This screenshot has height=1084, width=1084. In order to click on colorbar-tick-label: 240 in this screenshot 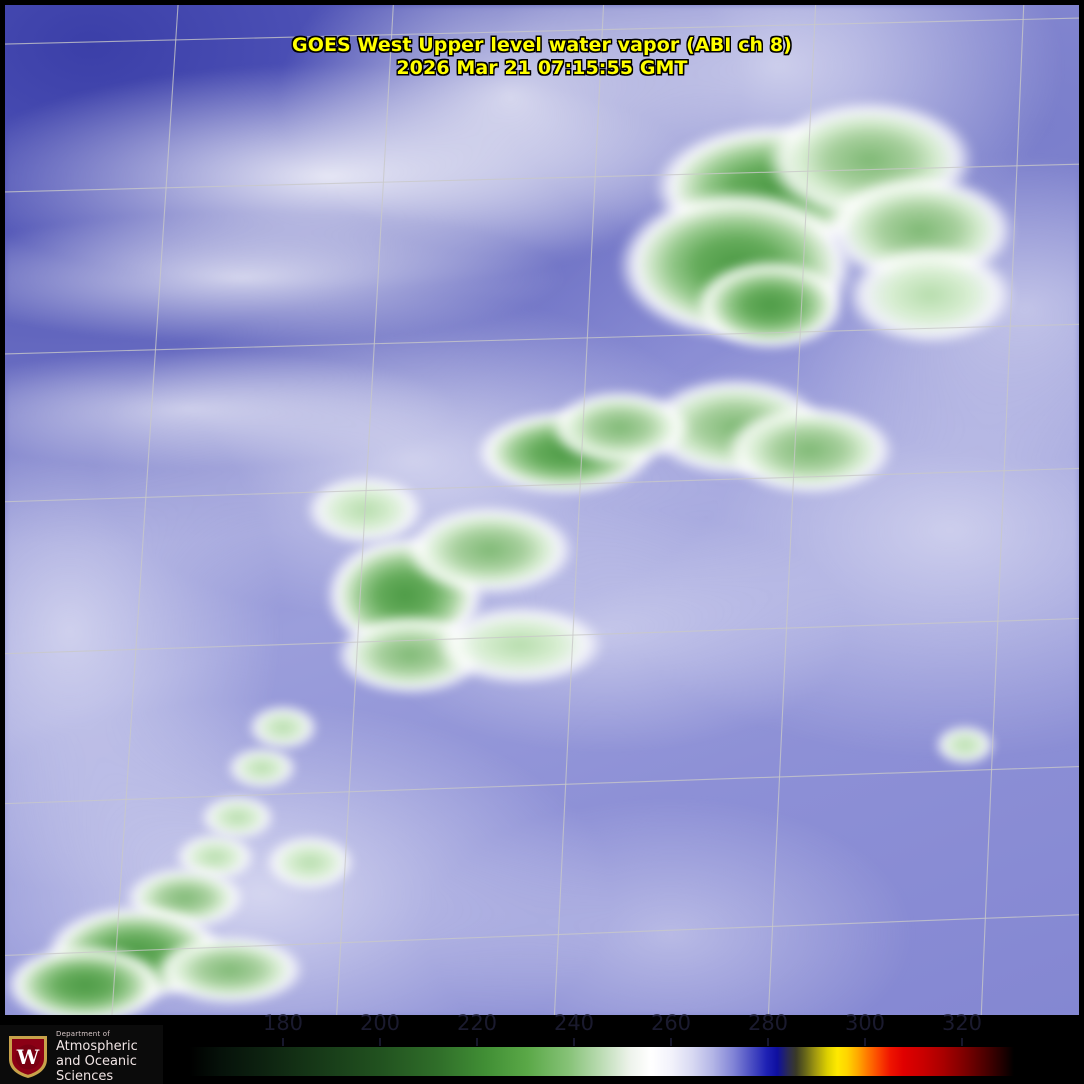, I will do `click(574, 1023)`.